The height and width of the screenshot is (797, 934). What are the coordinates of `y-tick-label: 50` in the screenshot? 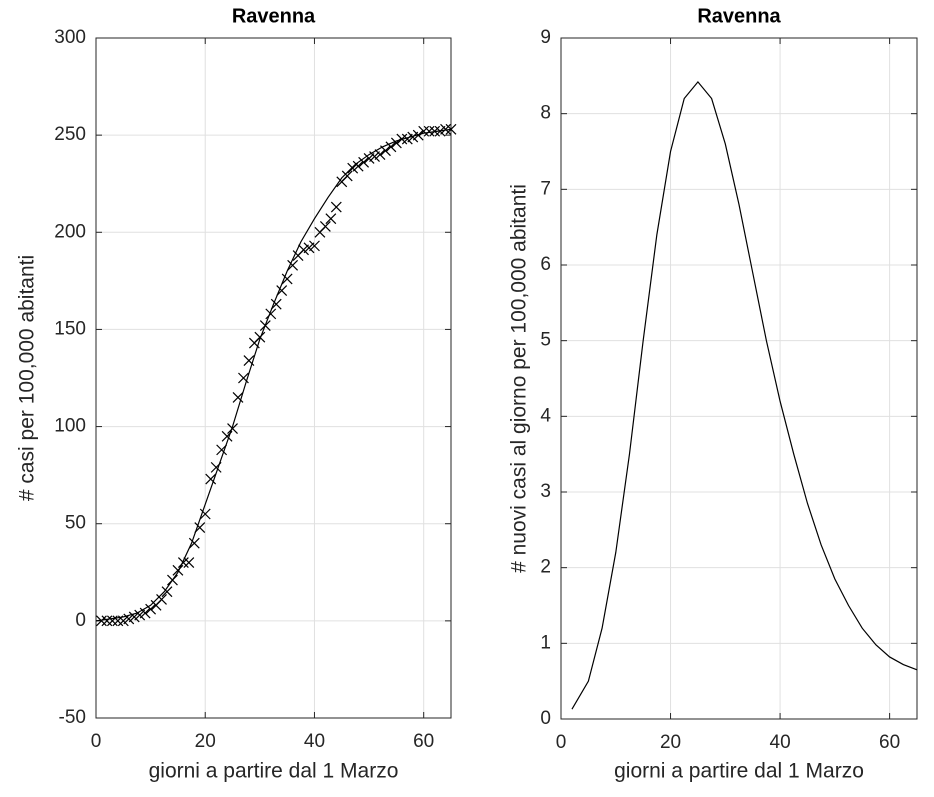 It's located at (75, 523).